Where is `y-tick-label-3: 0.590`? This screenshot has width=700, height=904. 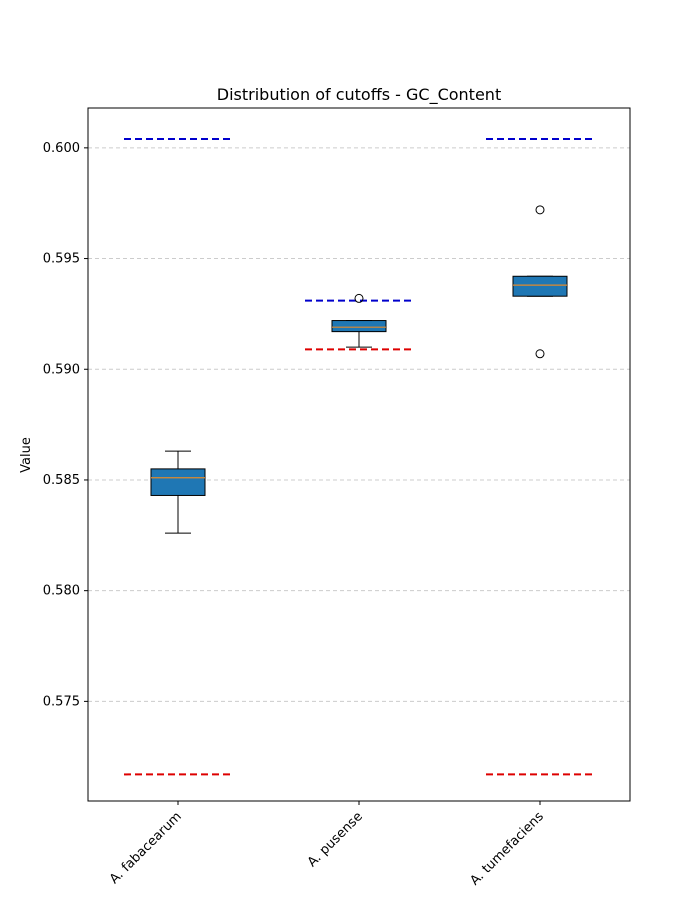
y-tick-label-3: 0.590 is located at coordinates (61, 369).